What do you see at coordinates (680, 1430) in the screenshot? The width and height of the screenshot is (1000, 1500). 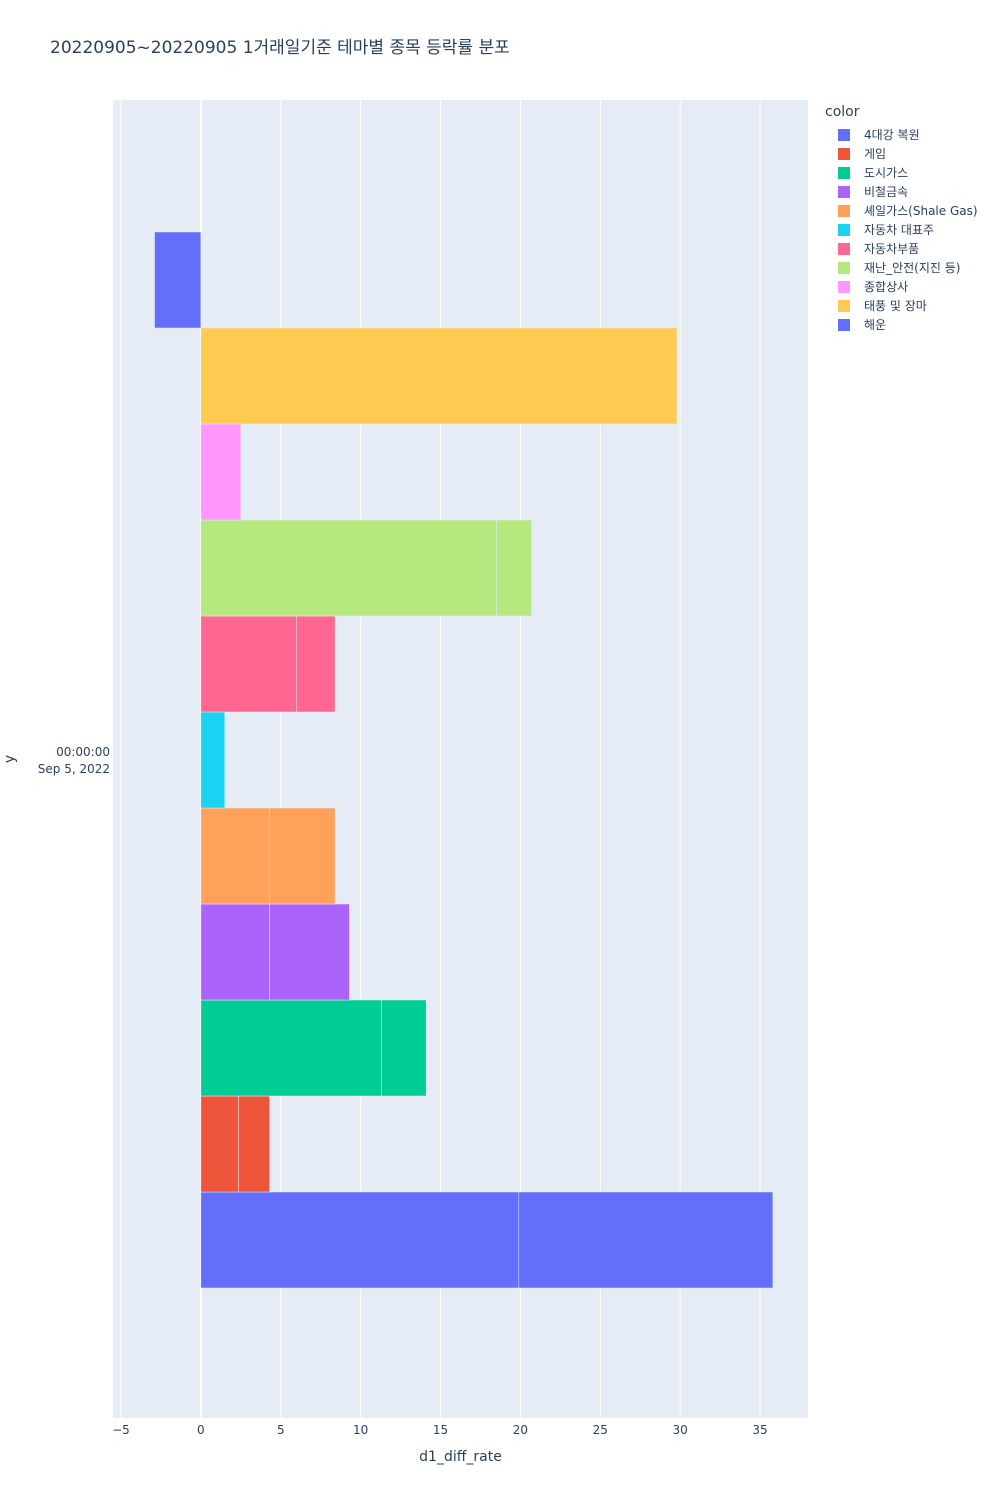 I see `x-tick-label: 30` at bounding box center [680, 1430].